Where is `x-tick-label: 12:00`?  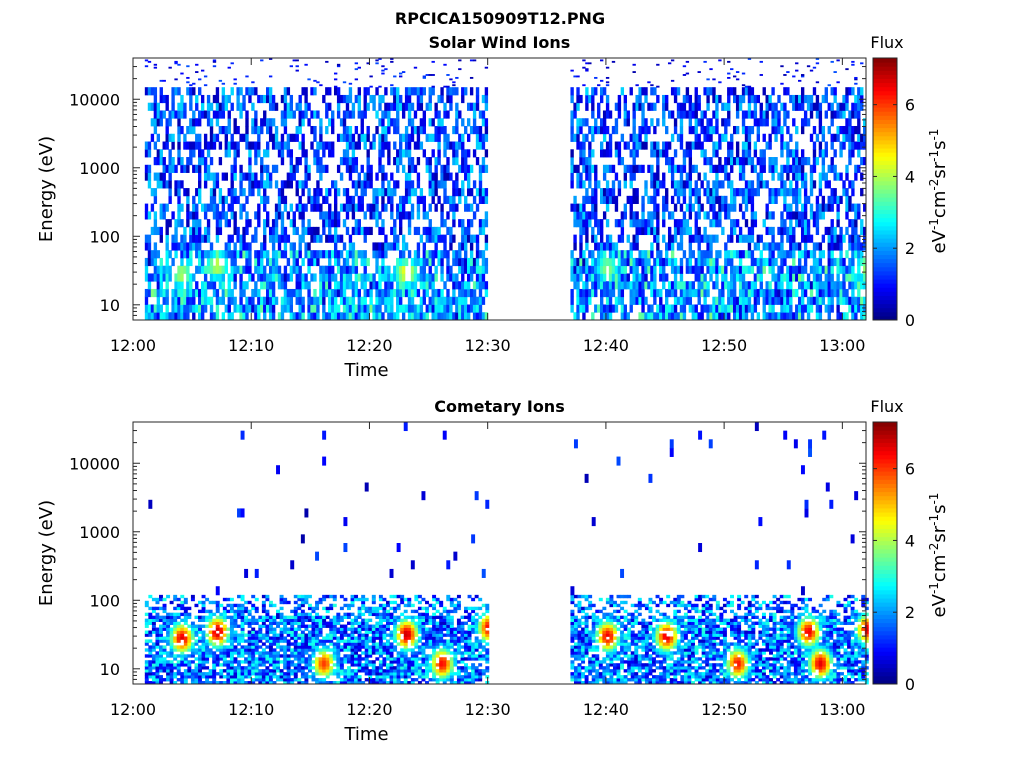 x-tick-label: 12:00 is located at coordinates (133, 345).